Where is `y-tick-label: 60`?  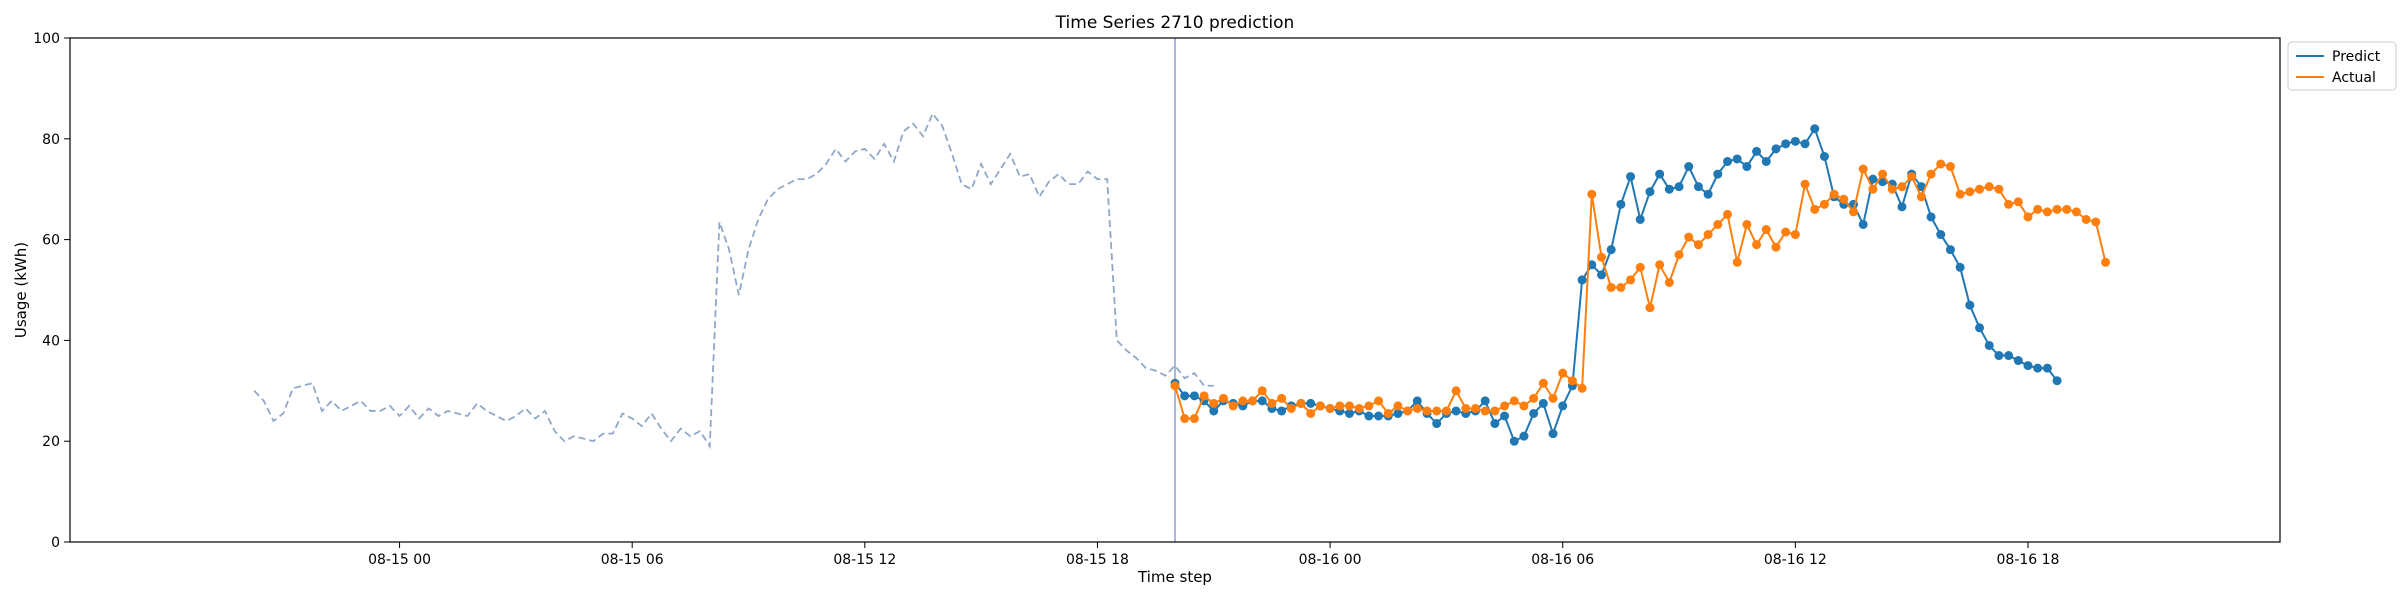
y-tick-label: 60 is located at coordinates (51, 241).